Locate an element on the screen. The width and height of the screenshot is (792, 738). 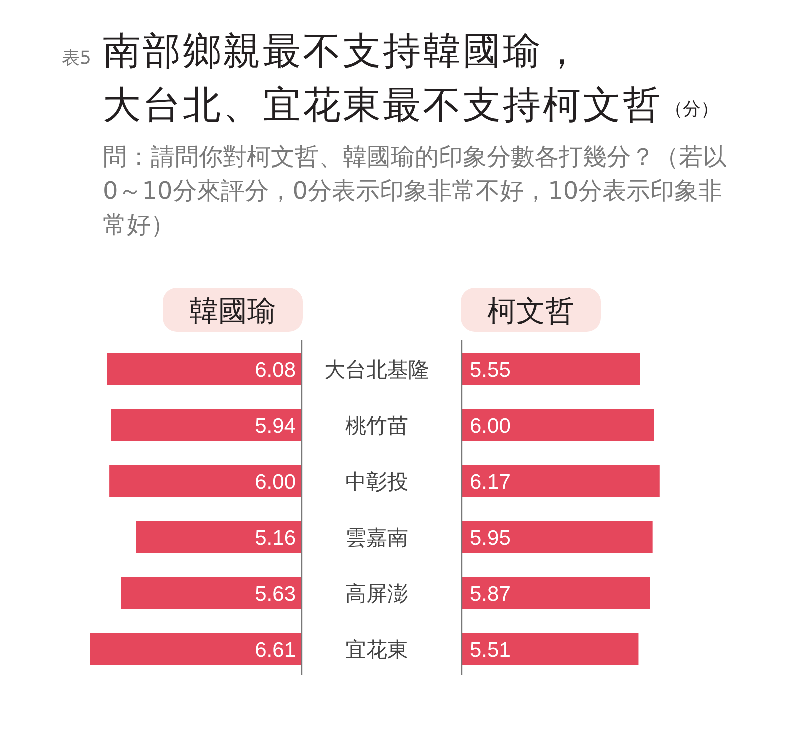
chart-title: 韓國瑜 is located at coordinates (233, 311).